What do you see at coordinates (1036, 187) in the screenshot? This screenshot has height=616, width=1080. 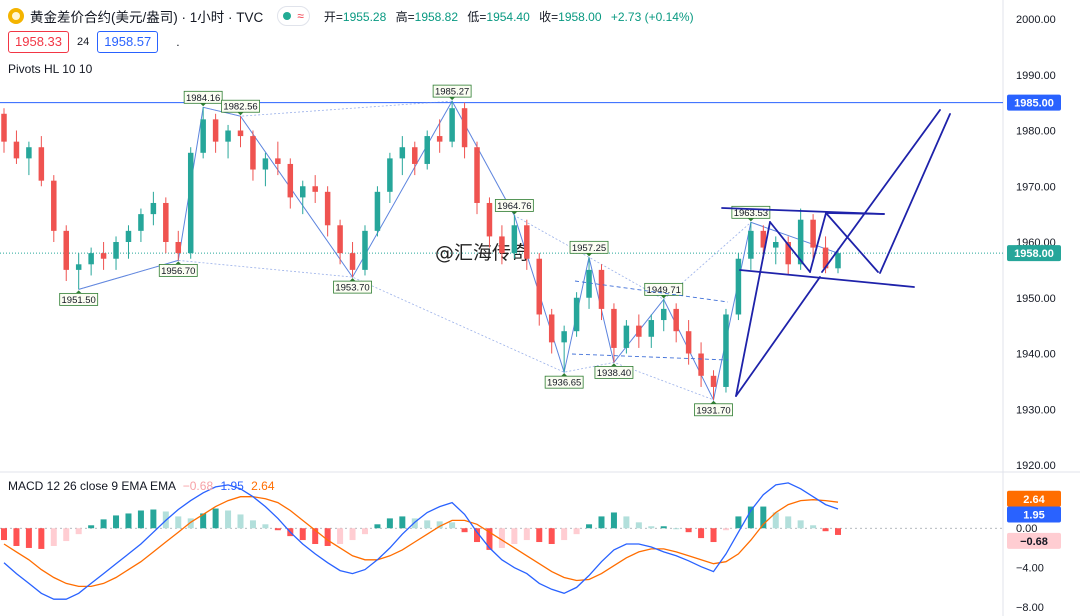 I see `price-tick-label: 1970.00` at bounding box center [1036, 187].